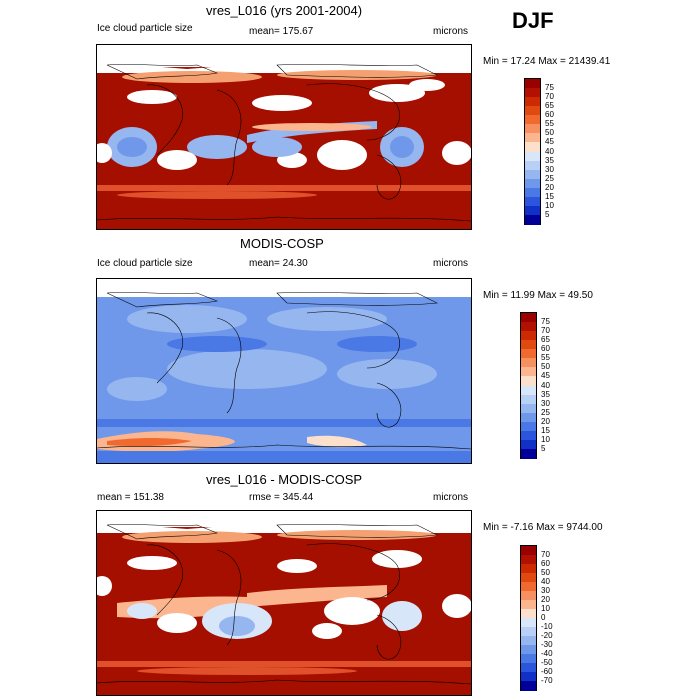 This screenshot has width=700, height=700. I want to click on panel-2-map-field, so click(284, 371).